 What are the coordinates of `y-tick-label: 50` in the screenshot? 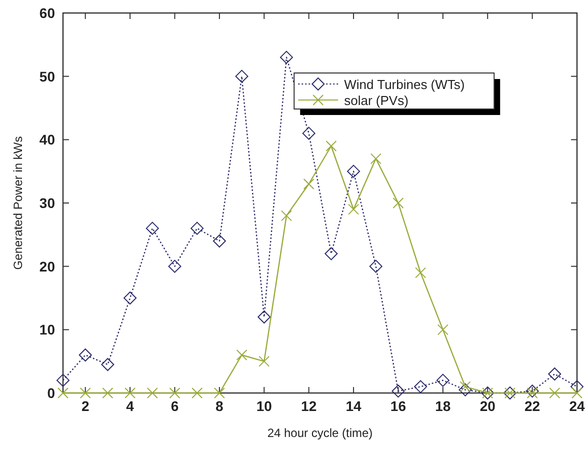 It's located at (47, 76).